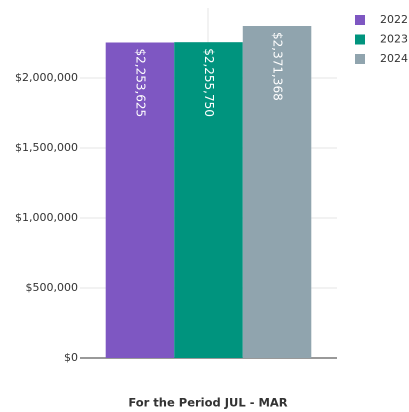 This screenshot has width=409, height=412. Describe the element at coordinates (394, 58) in the screenshot. I see `legend-label: 2024` at that location.